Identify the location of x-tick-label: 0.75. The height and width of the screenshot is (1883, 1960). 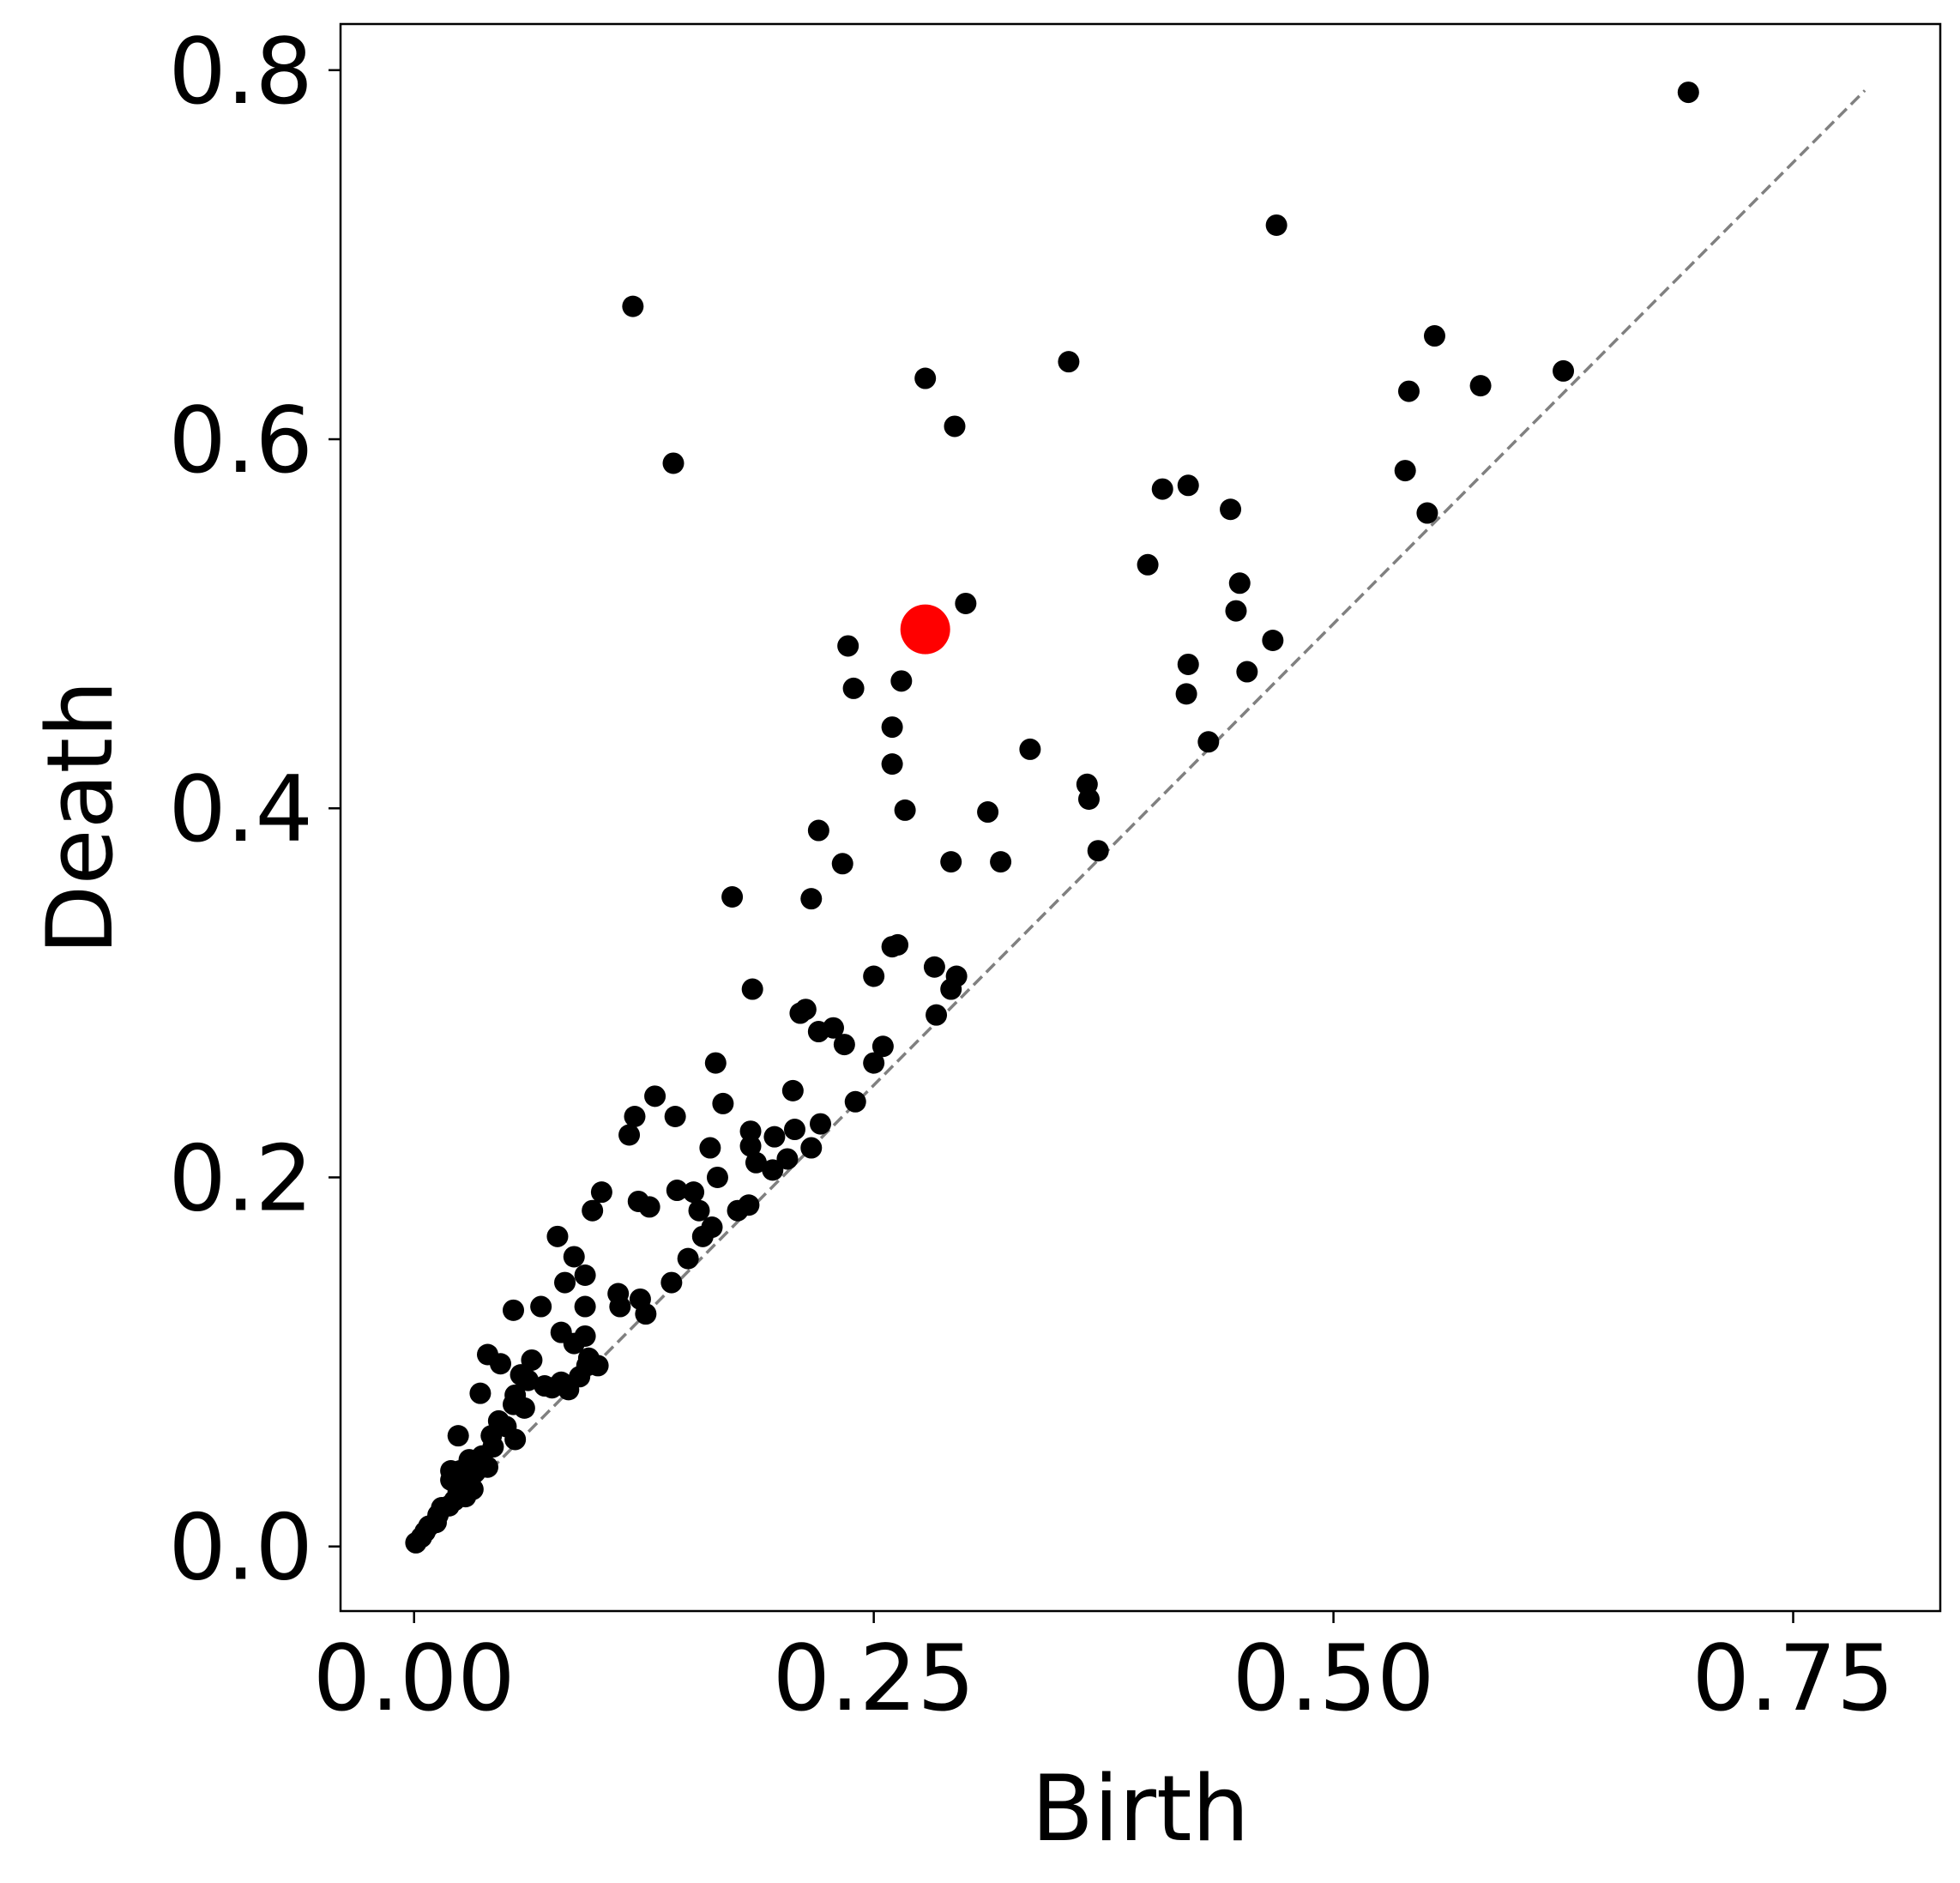
(1793, 1679).